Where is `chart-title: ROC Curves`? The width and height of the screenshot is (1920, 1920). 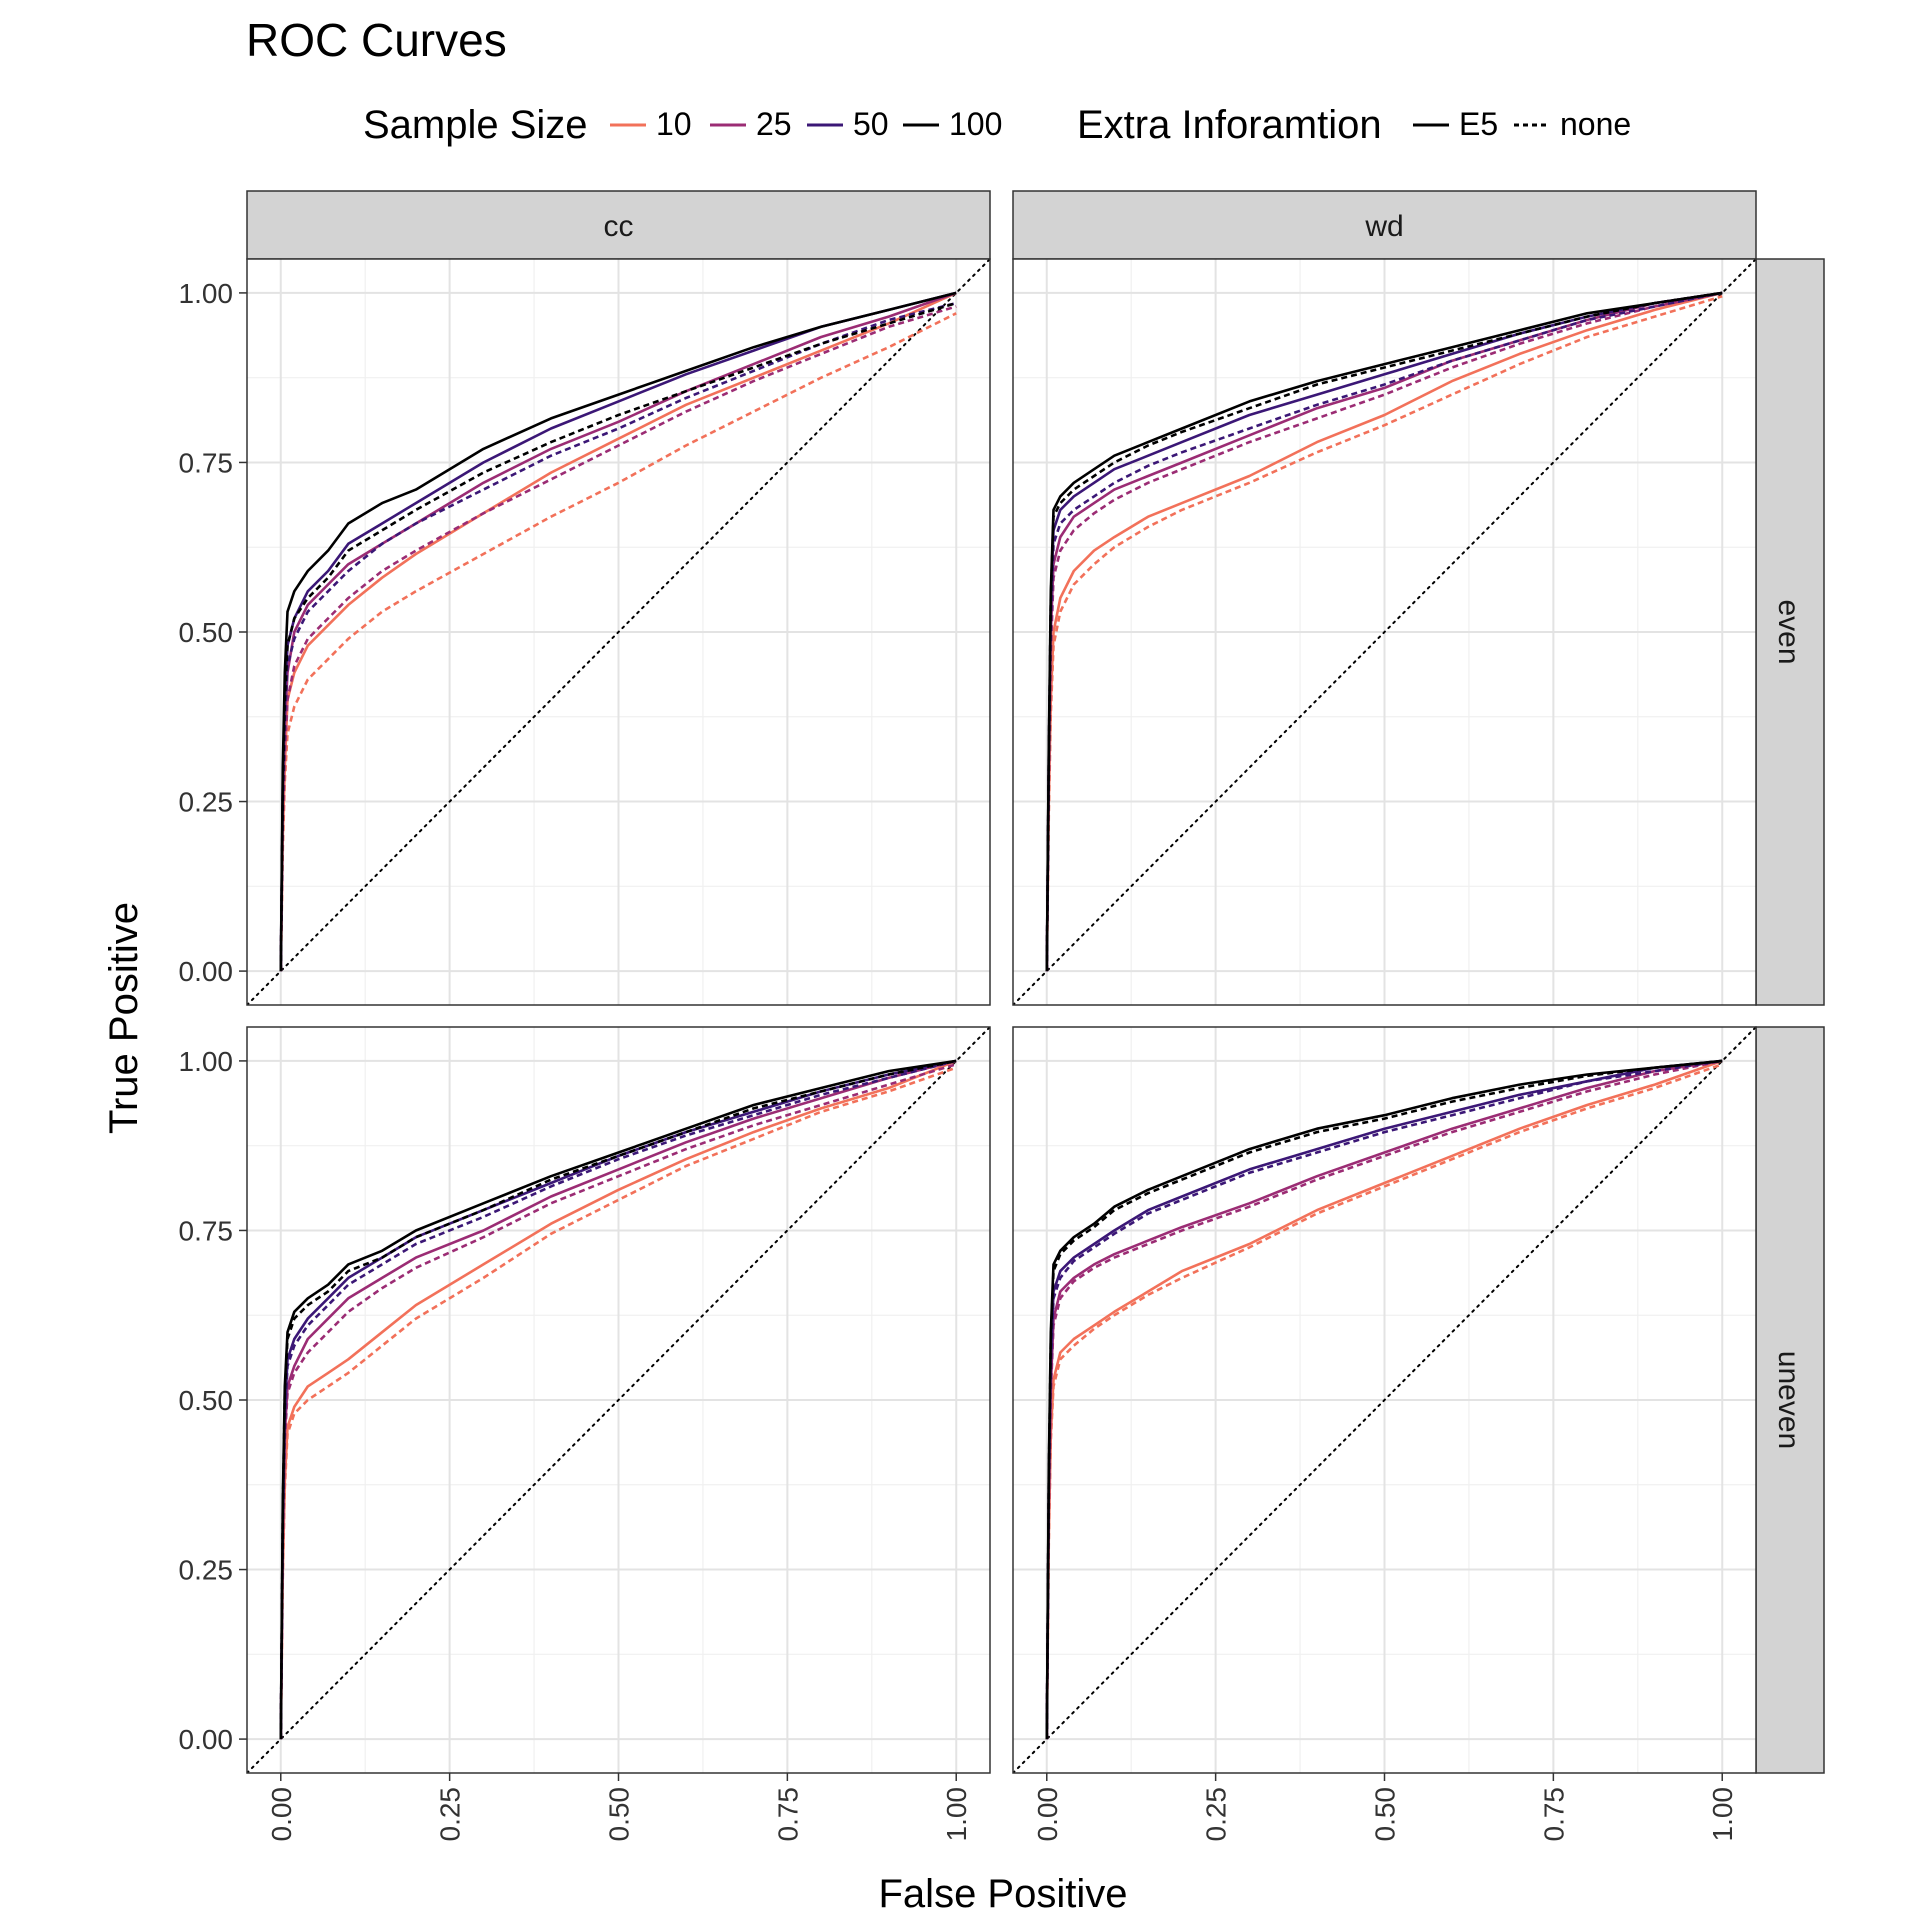 chart-title: ROC Curves is located at coordinates (376, 40).